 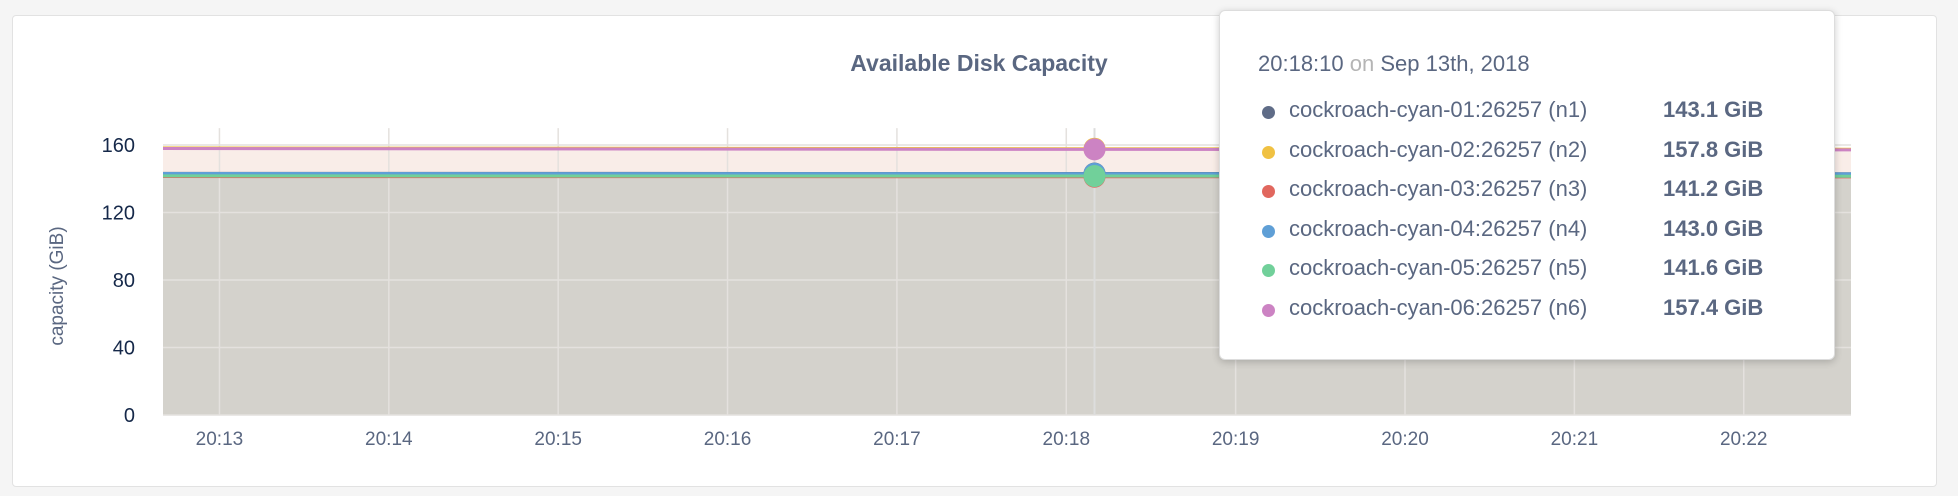 What do you see at coordinates (558, 439) in the screenshot?
I see `x-tick-label: 20:15` at bounding box center [558, 439].